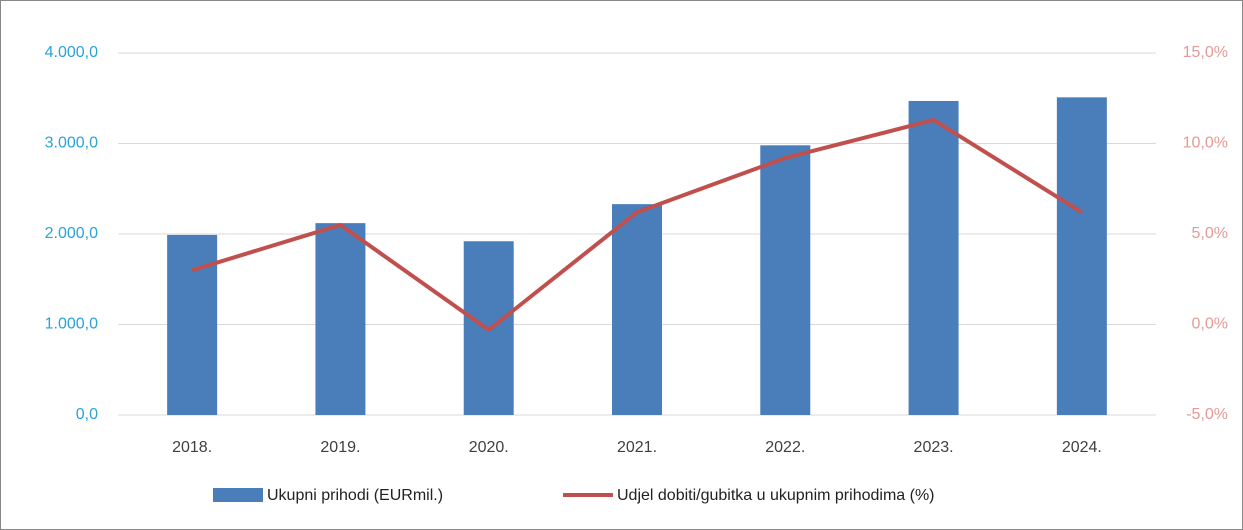  What do you see at coordinates (192, 447) in the screenshot?
I see `x-tick-label: 2018.` at bounding box center [192, 447].